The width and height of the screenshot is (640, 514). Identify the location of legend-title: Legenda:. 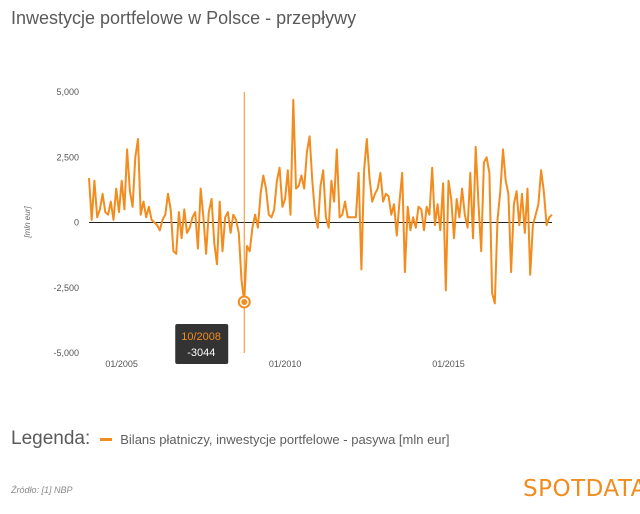
(51, 438).